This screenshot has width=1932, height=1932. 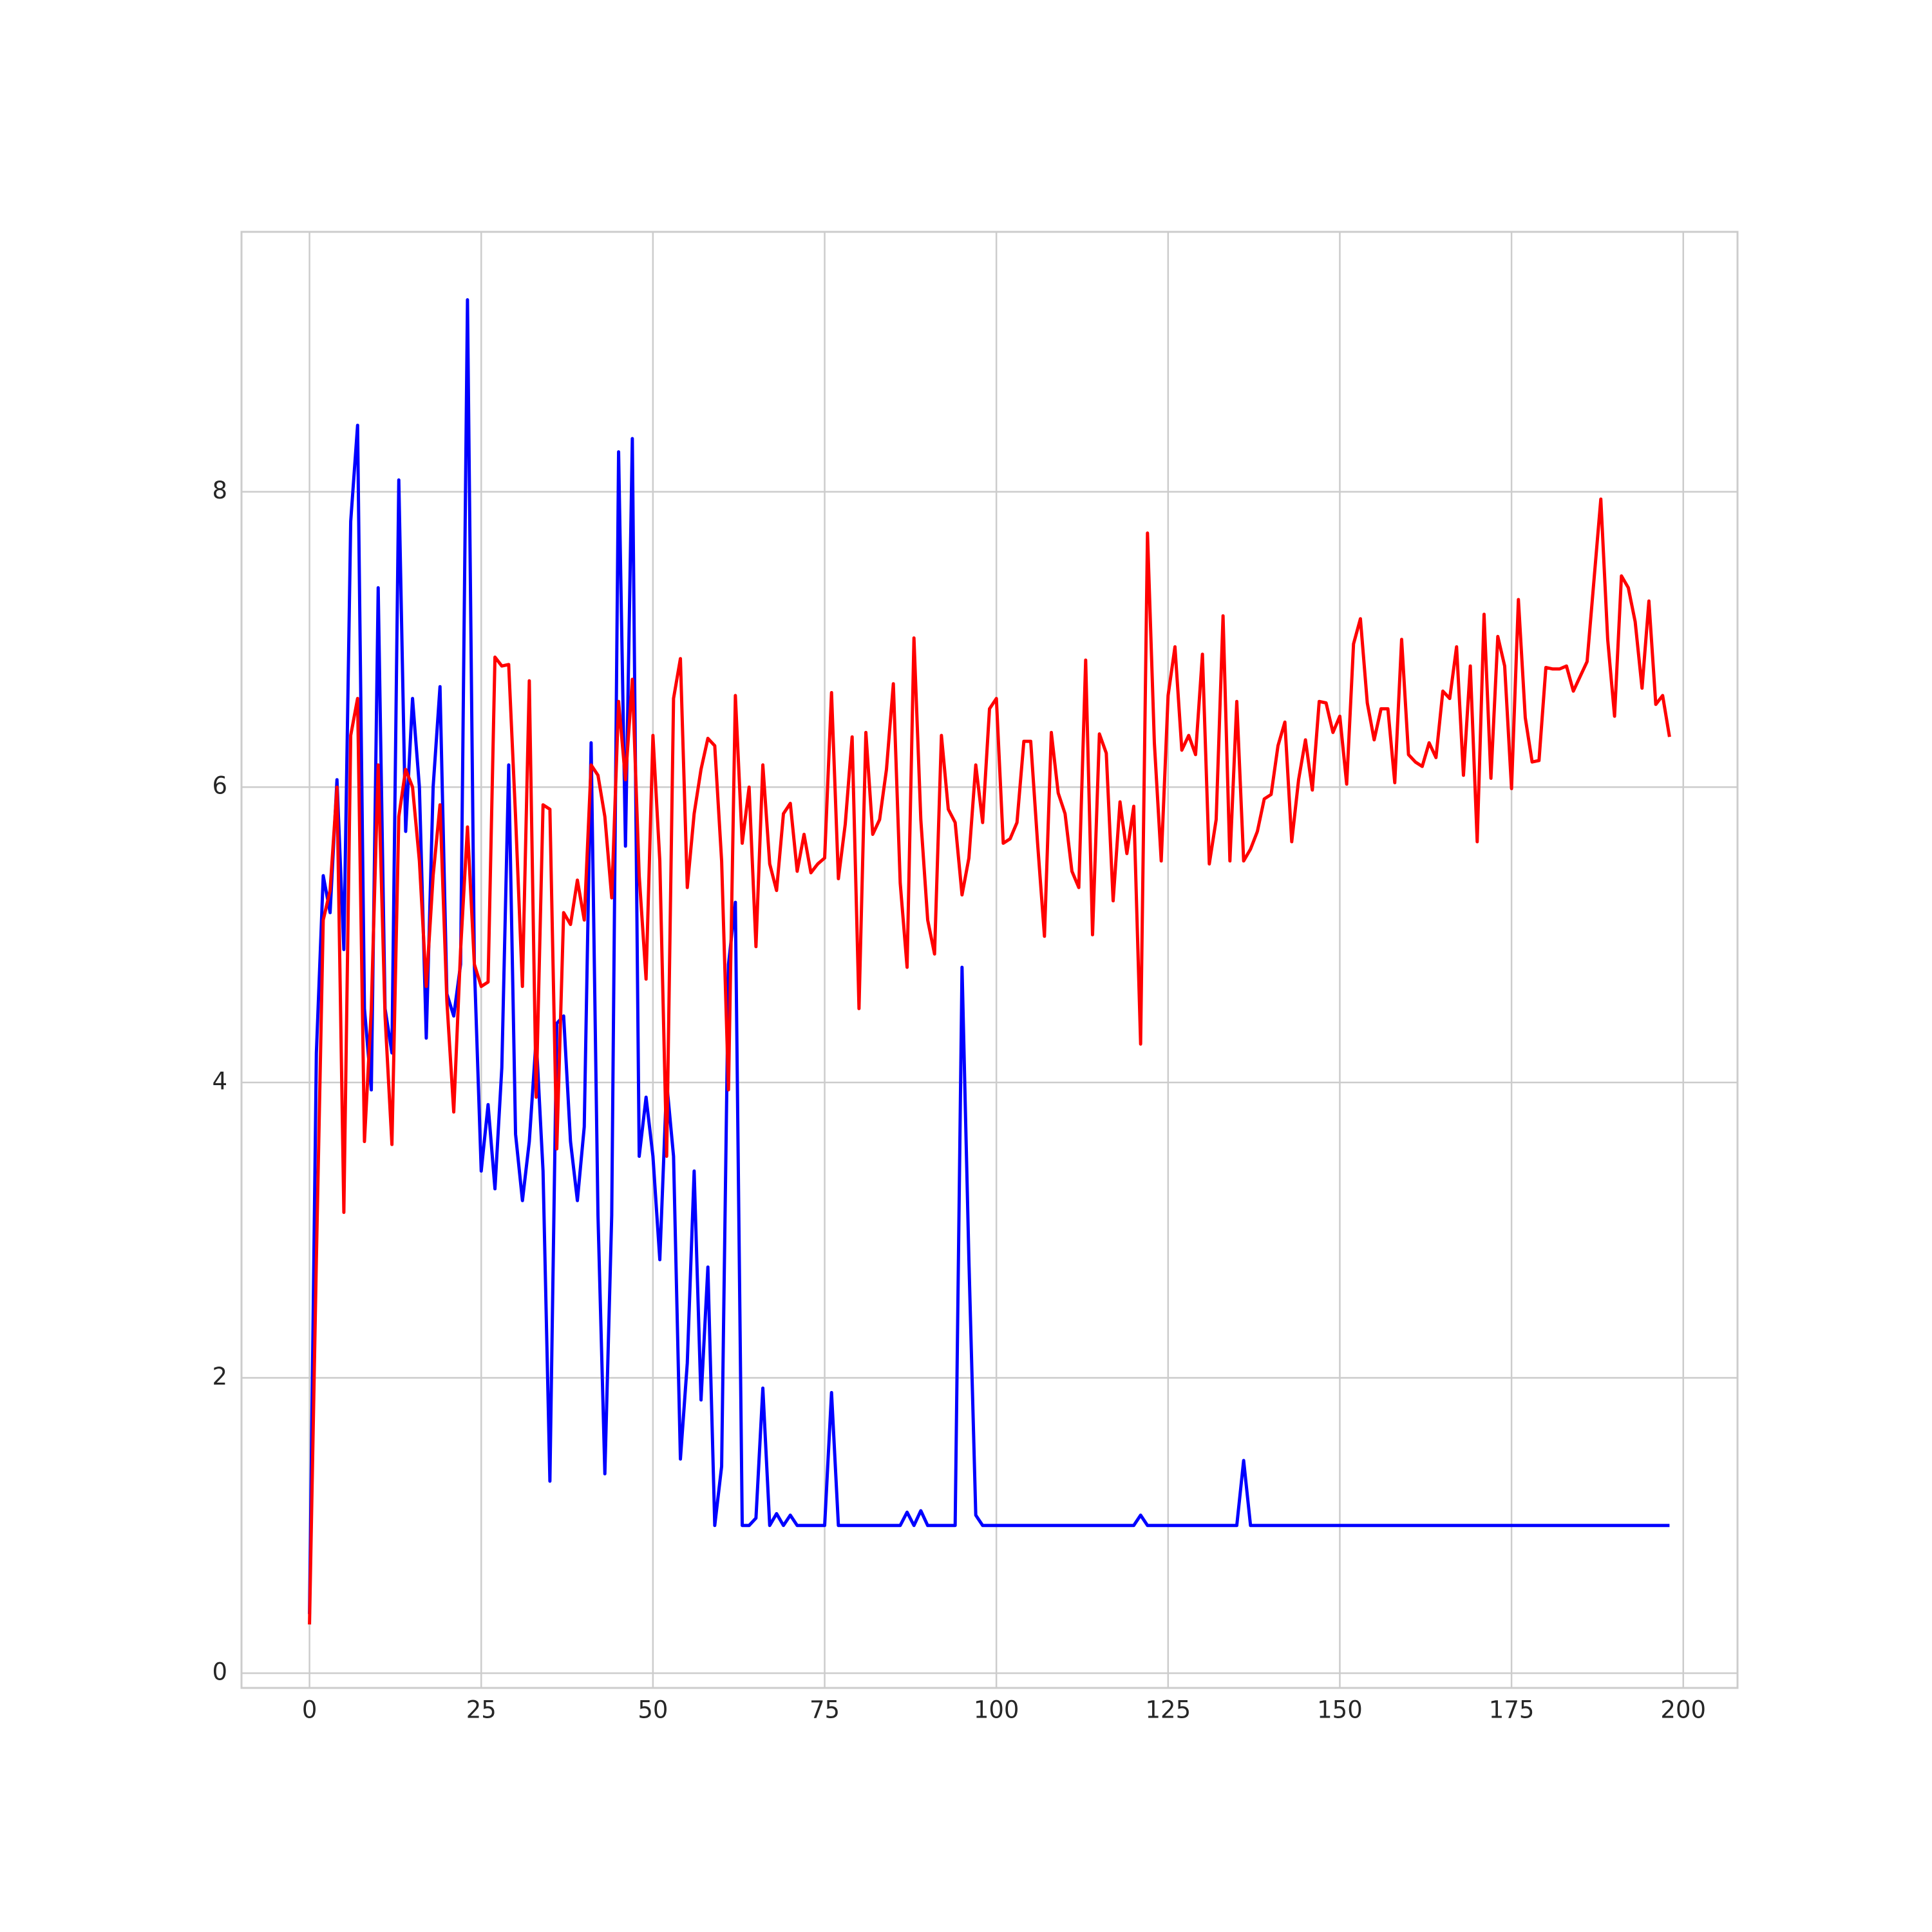 What do you see at coordinates (825, 1710) in the screenshot?
I see `x-tick-label: 75` at bounding box center [825, 1710].